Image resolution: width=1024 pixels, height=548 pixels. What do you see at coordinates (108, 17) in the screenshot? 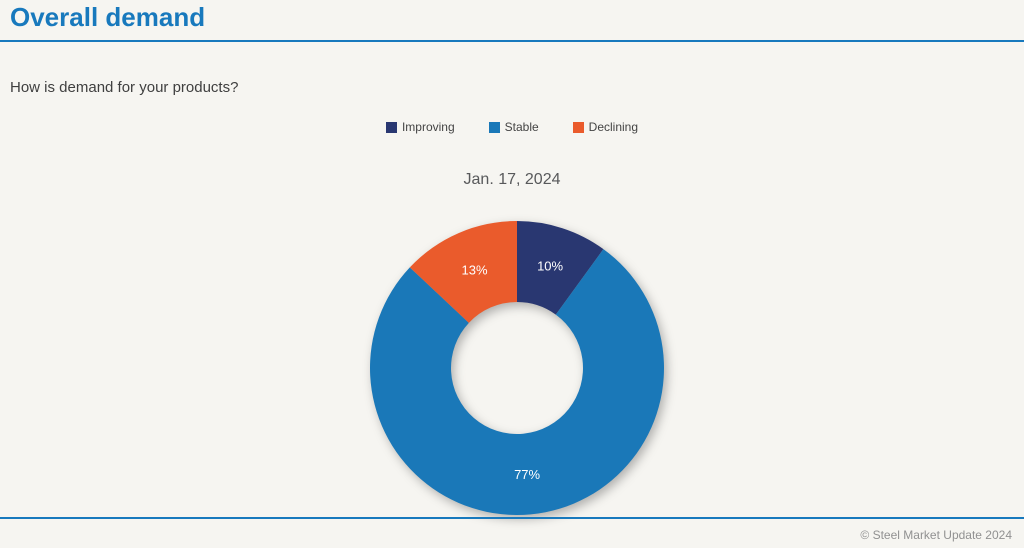
I see `page-title: Overall demand` at bounding box center [108, 17].